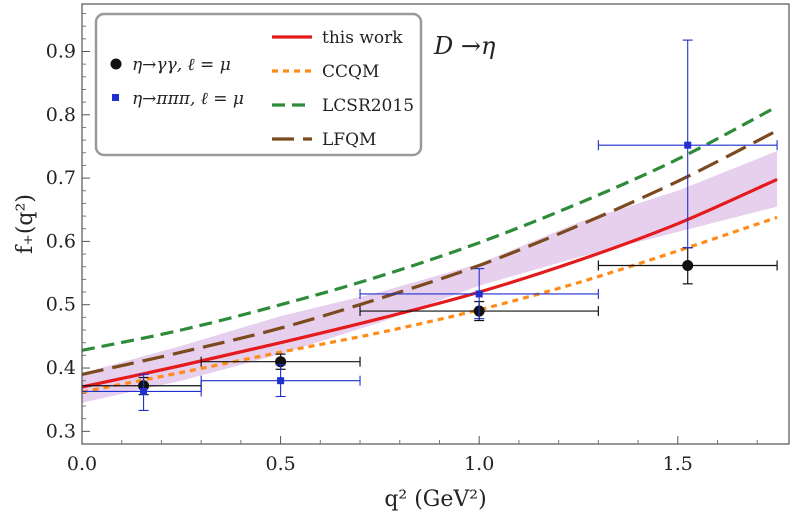 This screenshot has height=520, width=793. What do you see at coordinates (61, 431) in the screenshot?
I see `y-tick-label: 0.3` at bounding box center [61, 431].